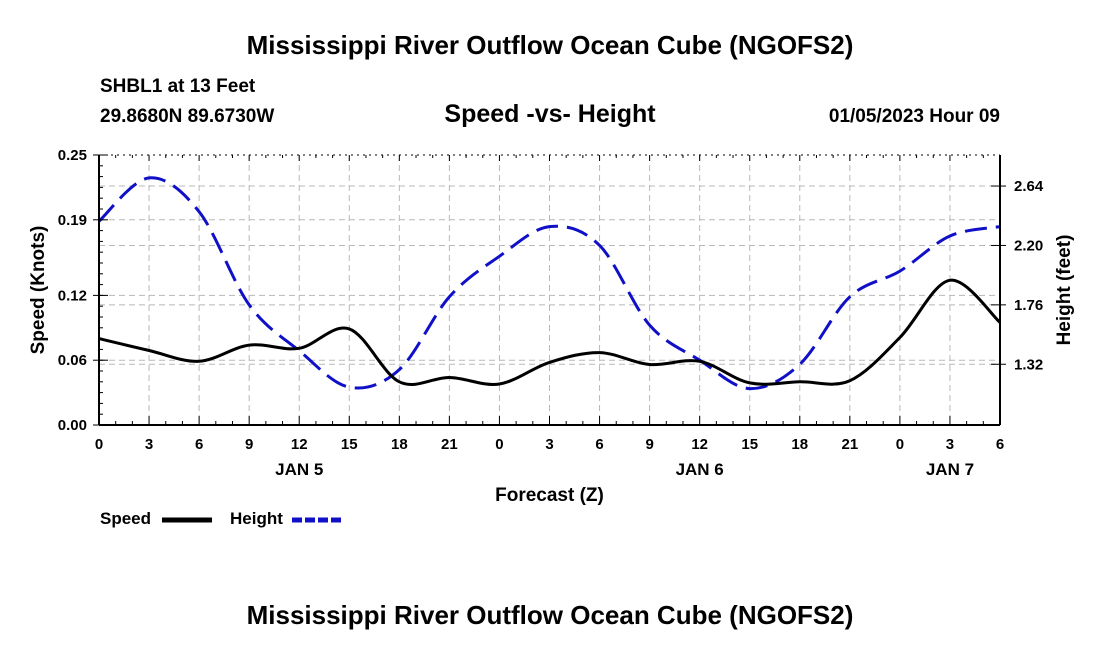 This screenshot has height=650, width=1100. I want to click on y-right-tick-label: 1.32, so click(1028, 364).